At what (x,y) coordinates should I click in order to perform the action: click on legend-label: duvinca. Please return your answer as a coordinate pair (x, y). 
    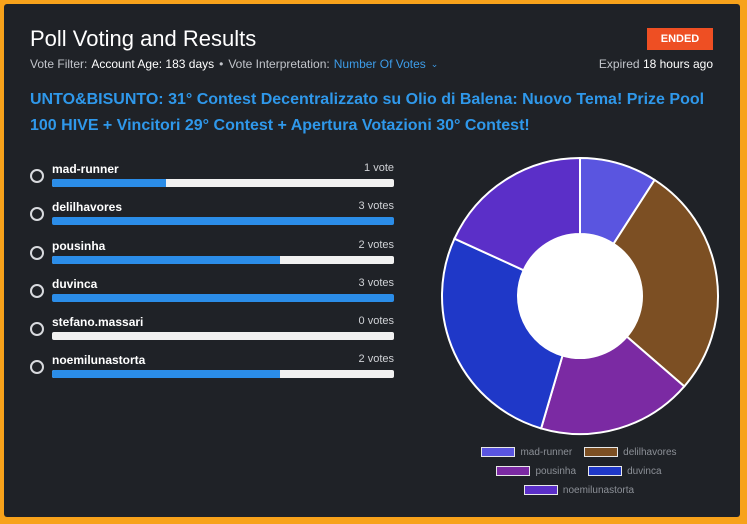
    Looking at the image, I should click on (644, 471).